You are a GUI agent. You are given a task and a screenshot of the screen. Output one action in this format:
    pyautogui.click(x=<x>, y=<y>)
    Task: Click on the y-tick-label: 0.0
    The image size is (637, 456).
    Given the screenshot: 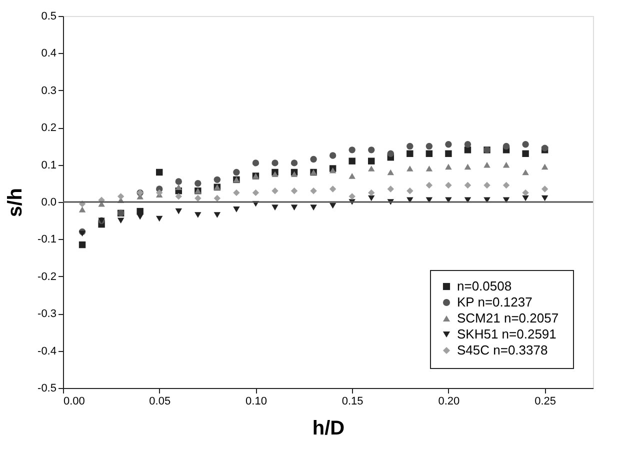 What is the action you would take?
    pyautogui.click(x=48, y=202)
    